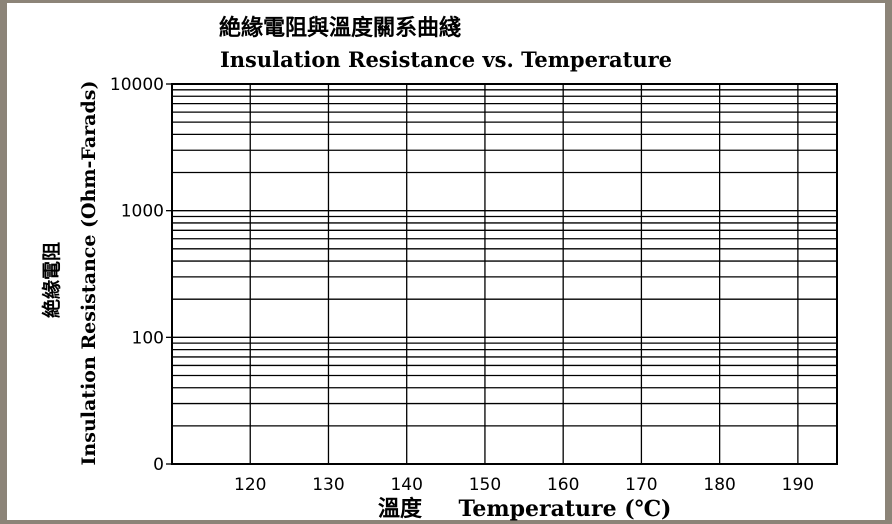  Describe the element at coordinates (565, 509) in the screenshot. I see `x-axis-label: Temperature (℃)` at that location.